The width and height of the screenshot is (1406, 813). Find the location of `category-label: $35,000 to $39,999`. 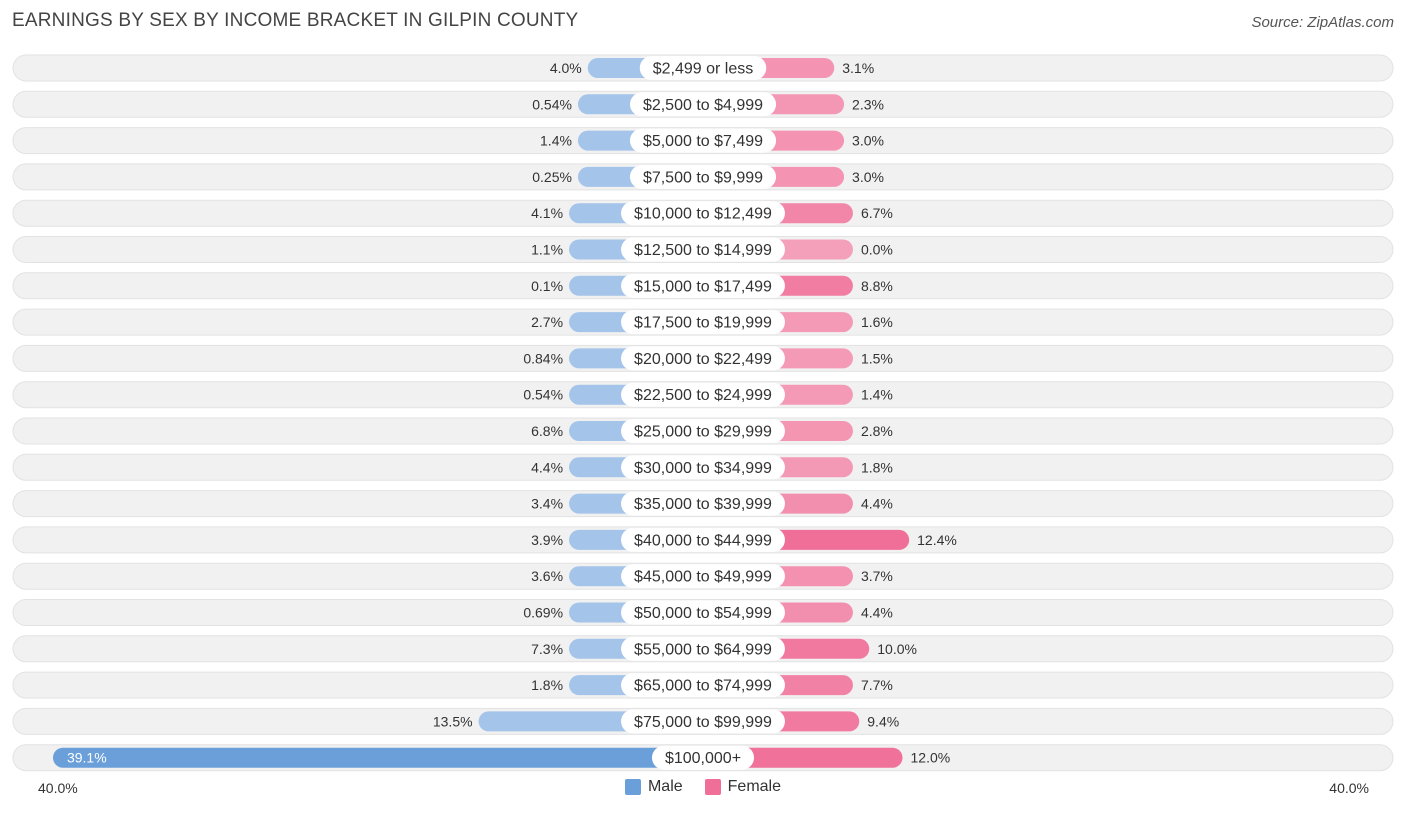

category-label: $35,000 to $39,999 is located at coordinates (703, 504).